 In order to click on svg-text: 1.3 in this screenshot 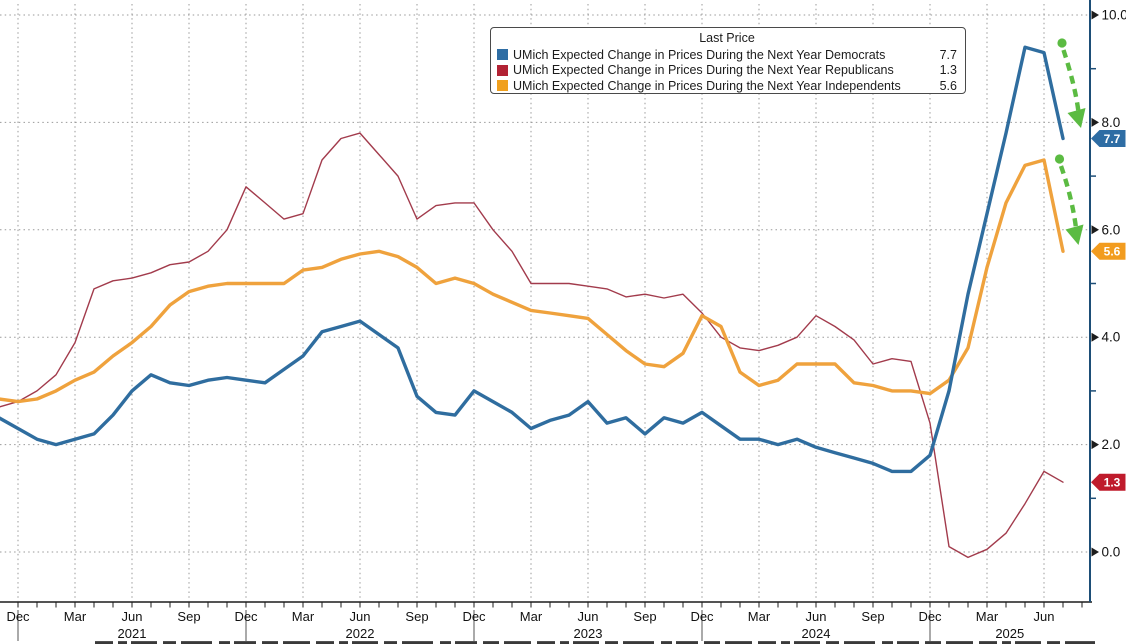, I will do `click(1112, 482)`.